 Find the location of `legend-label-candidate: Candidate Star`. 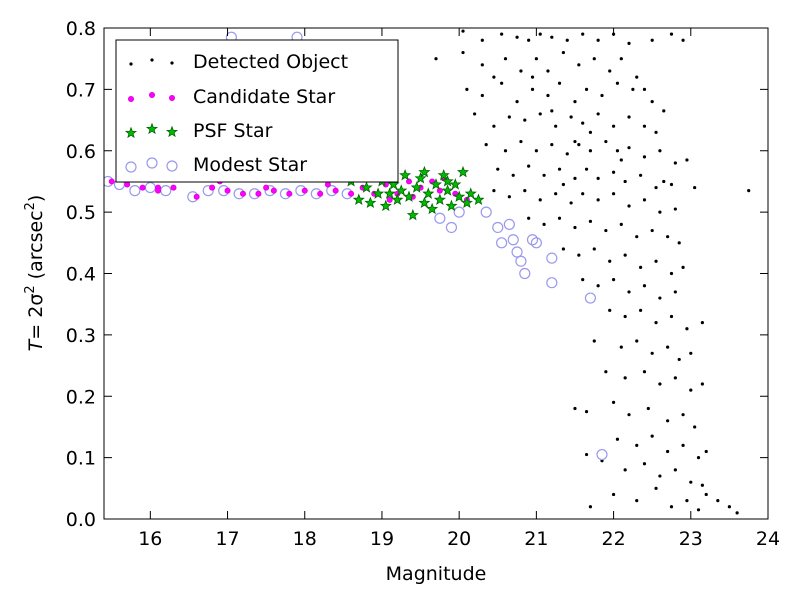

legend-label-candidate: Candidate Star is located at coordinates (264, 97).